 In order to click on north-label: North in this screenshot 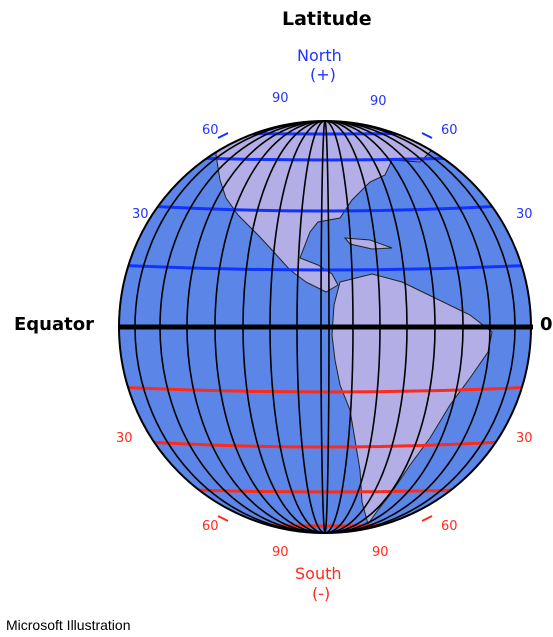, I will do `click(319, 55)`.